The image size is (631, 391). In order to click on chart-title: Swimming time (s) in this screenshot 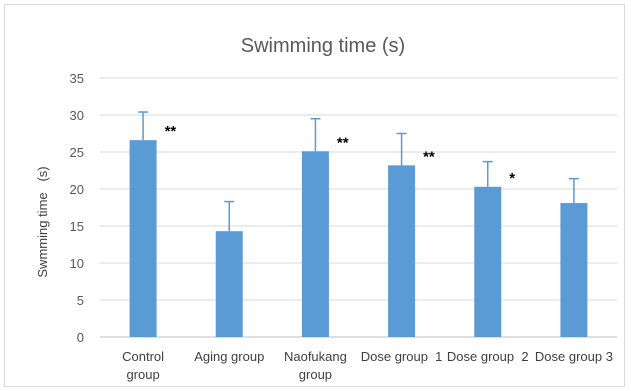, I will do `click(323, 46)`.